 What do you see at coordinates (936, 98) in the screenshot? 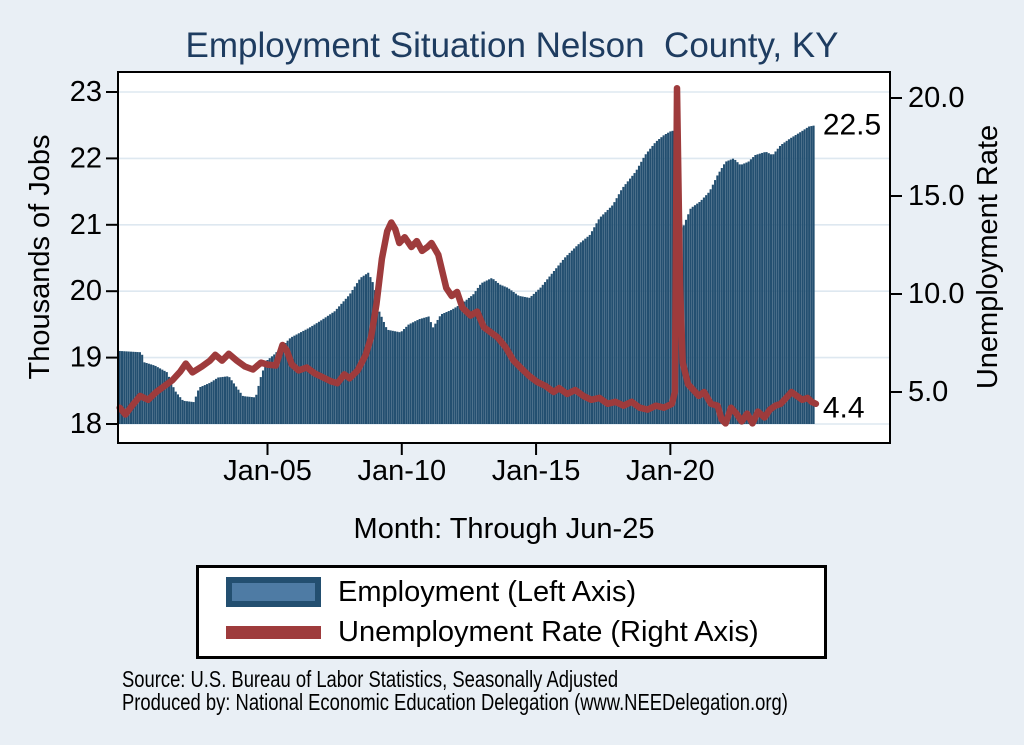
I see `svg-text: 20.0` at bounding box center [936, 98].